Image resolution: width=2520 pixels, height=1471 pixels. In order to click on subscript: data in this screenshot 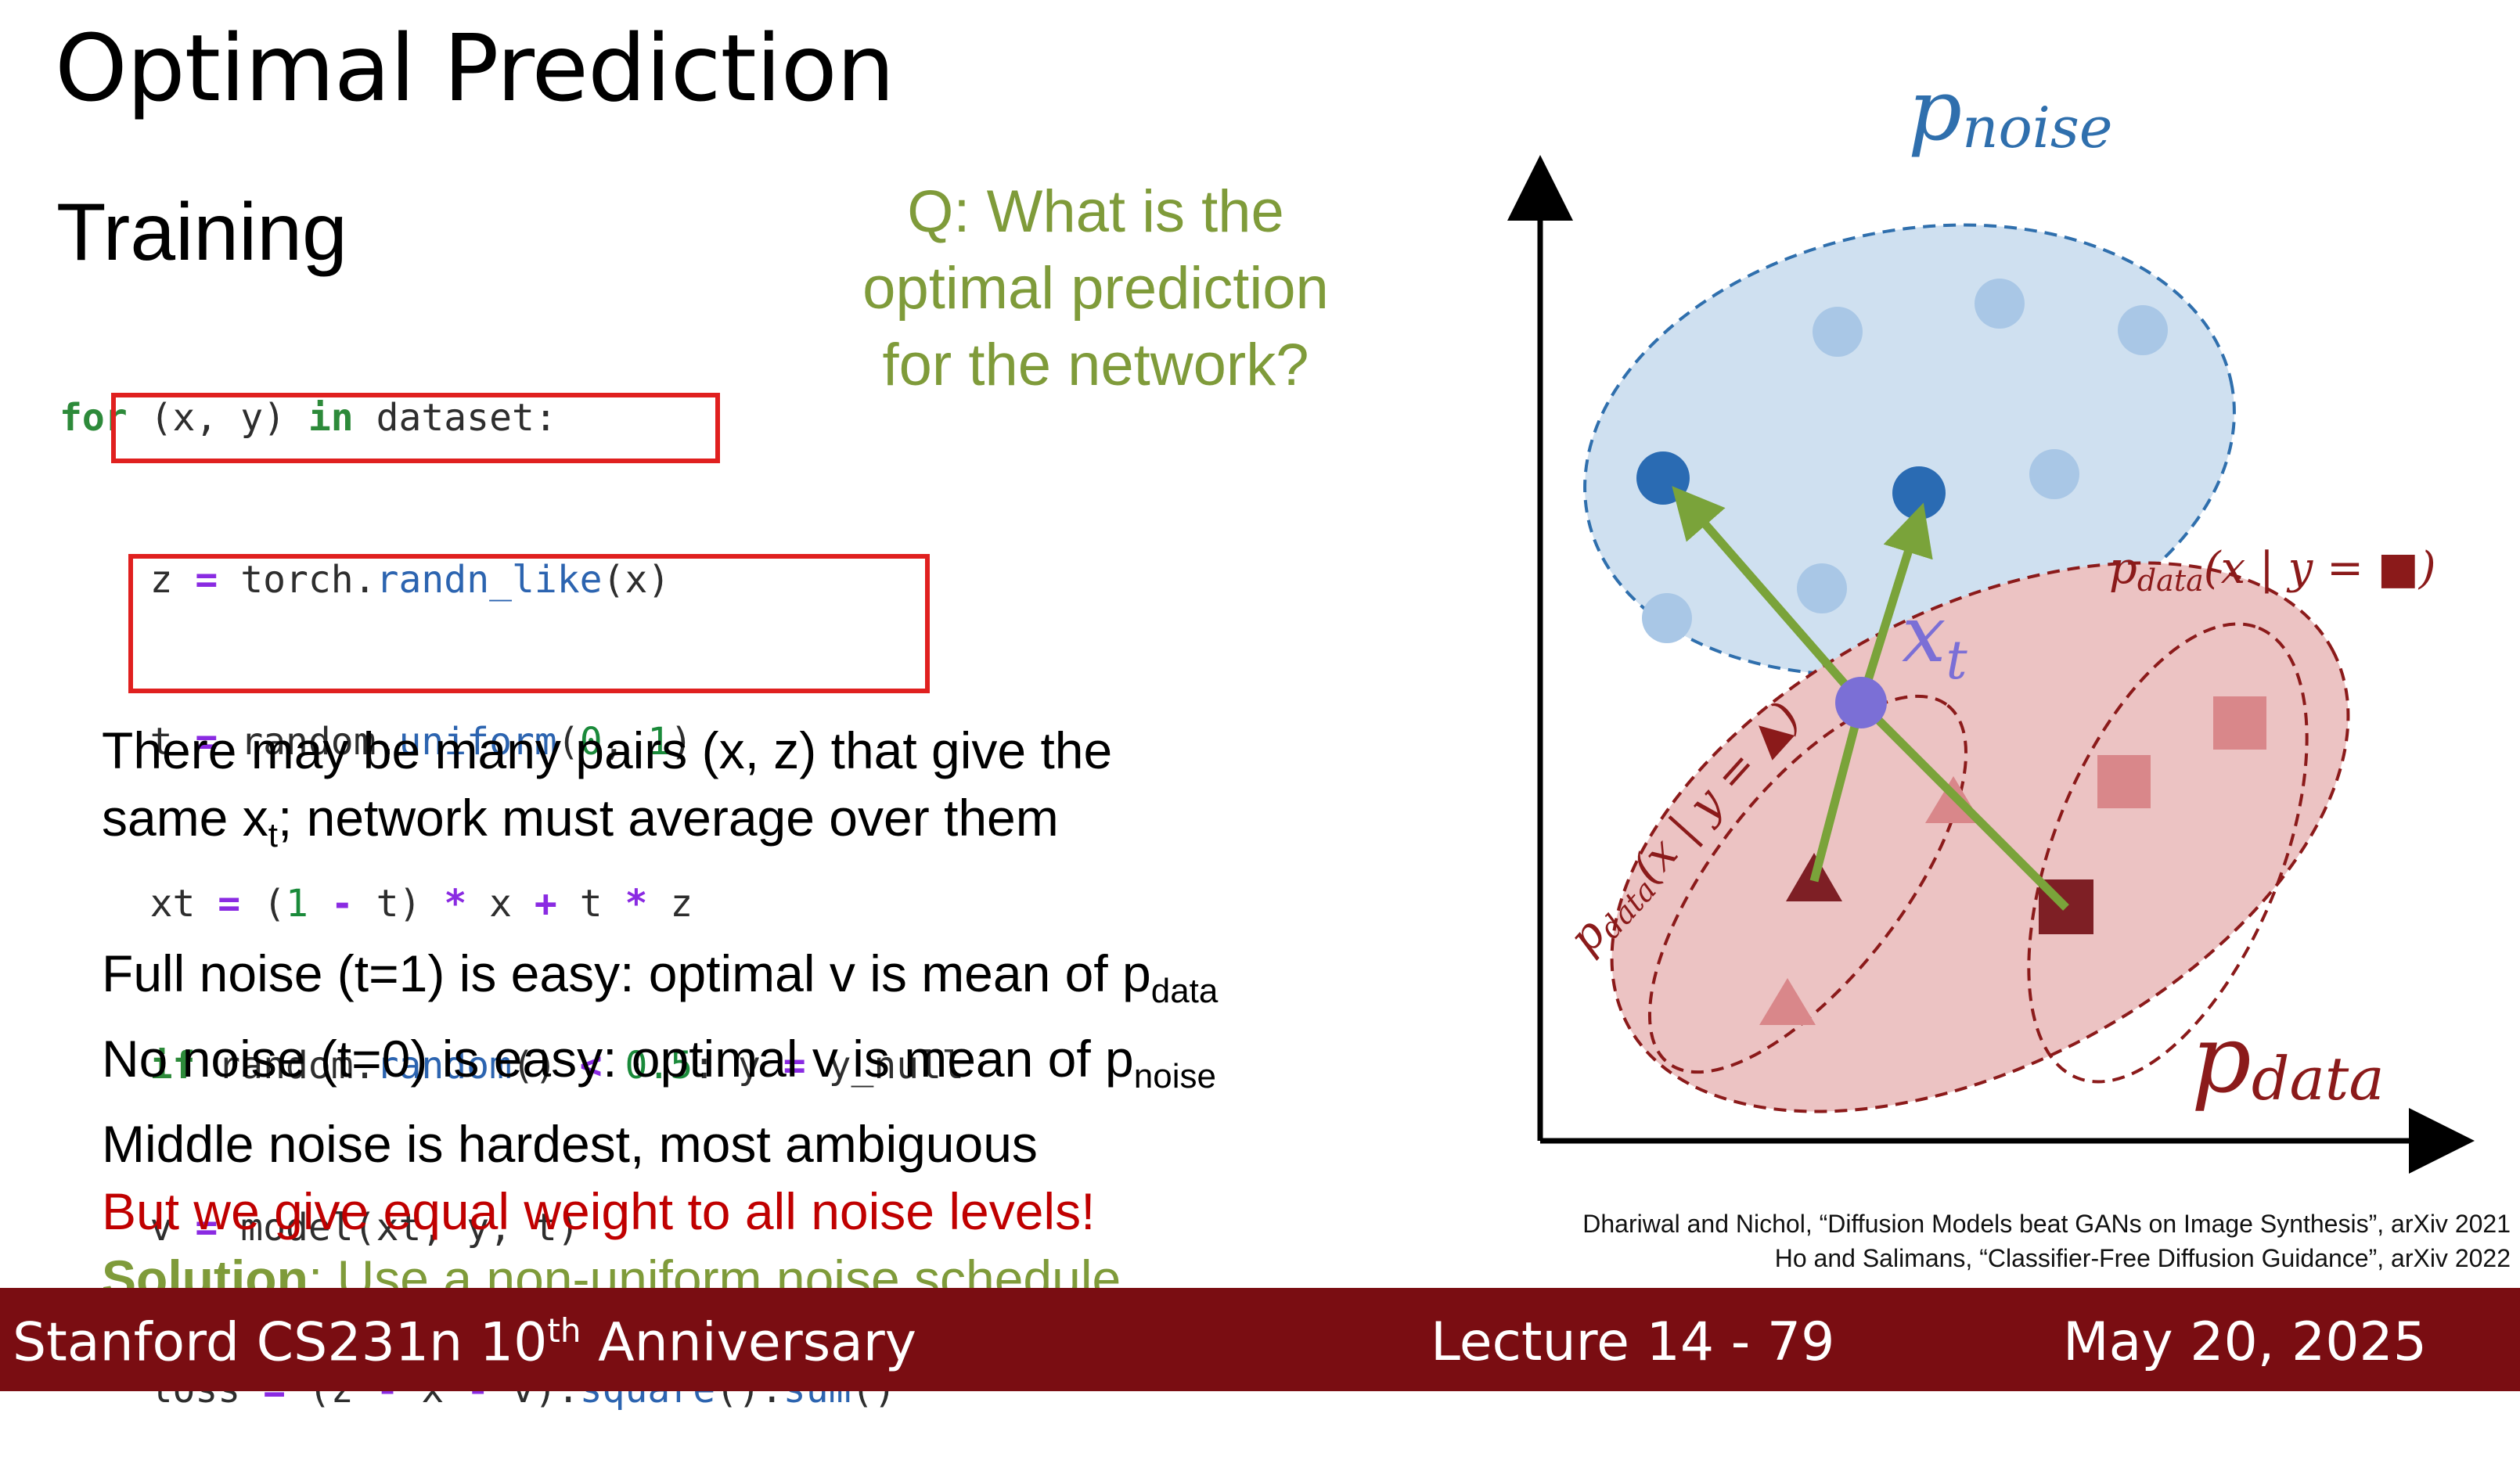, I will do `click(1184, 991)`.